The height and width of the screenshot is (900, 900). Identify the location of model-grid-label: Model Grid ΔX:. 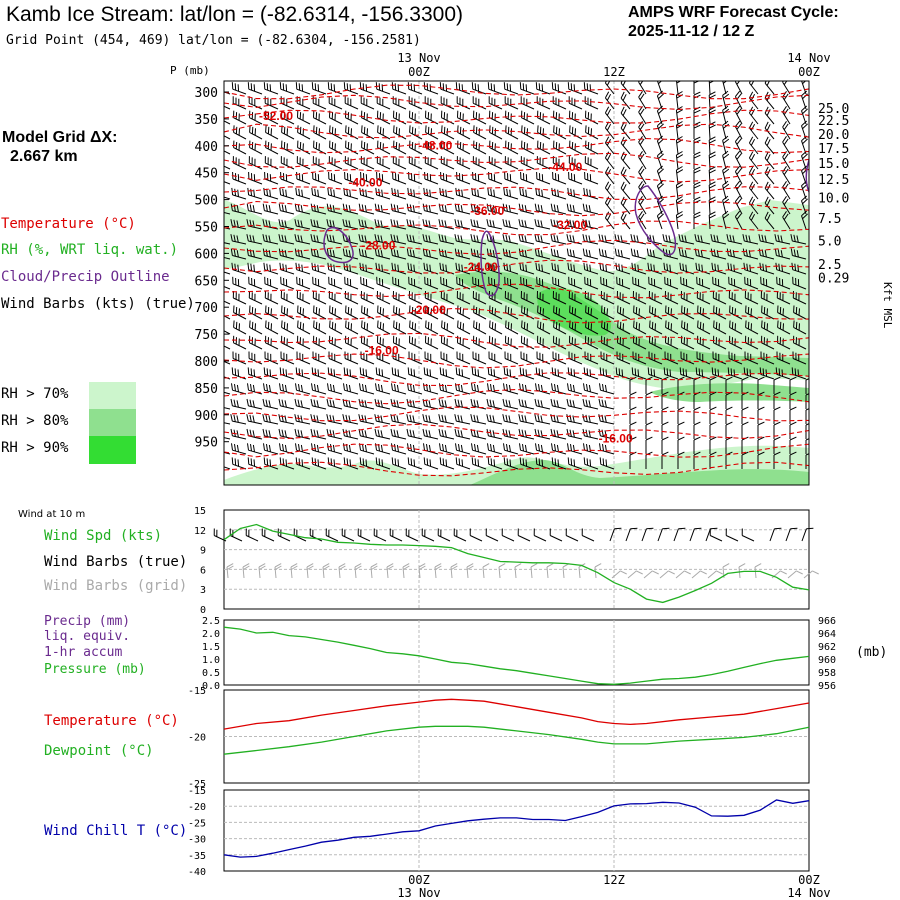
(60, 137).